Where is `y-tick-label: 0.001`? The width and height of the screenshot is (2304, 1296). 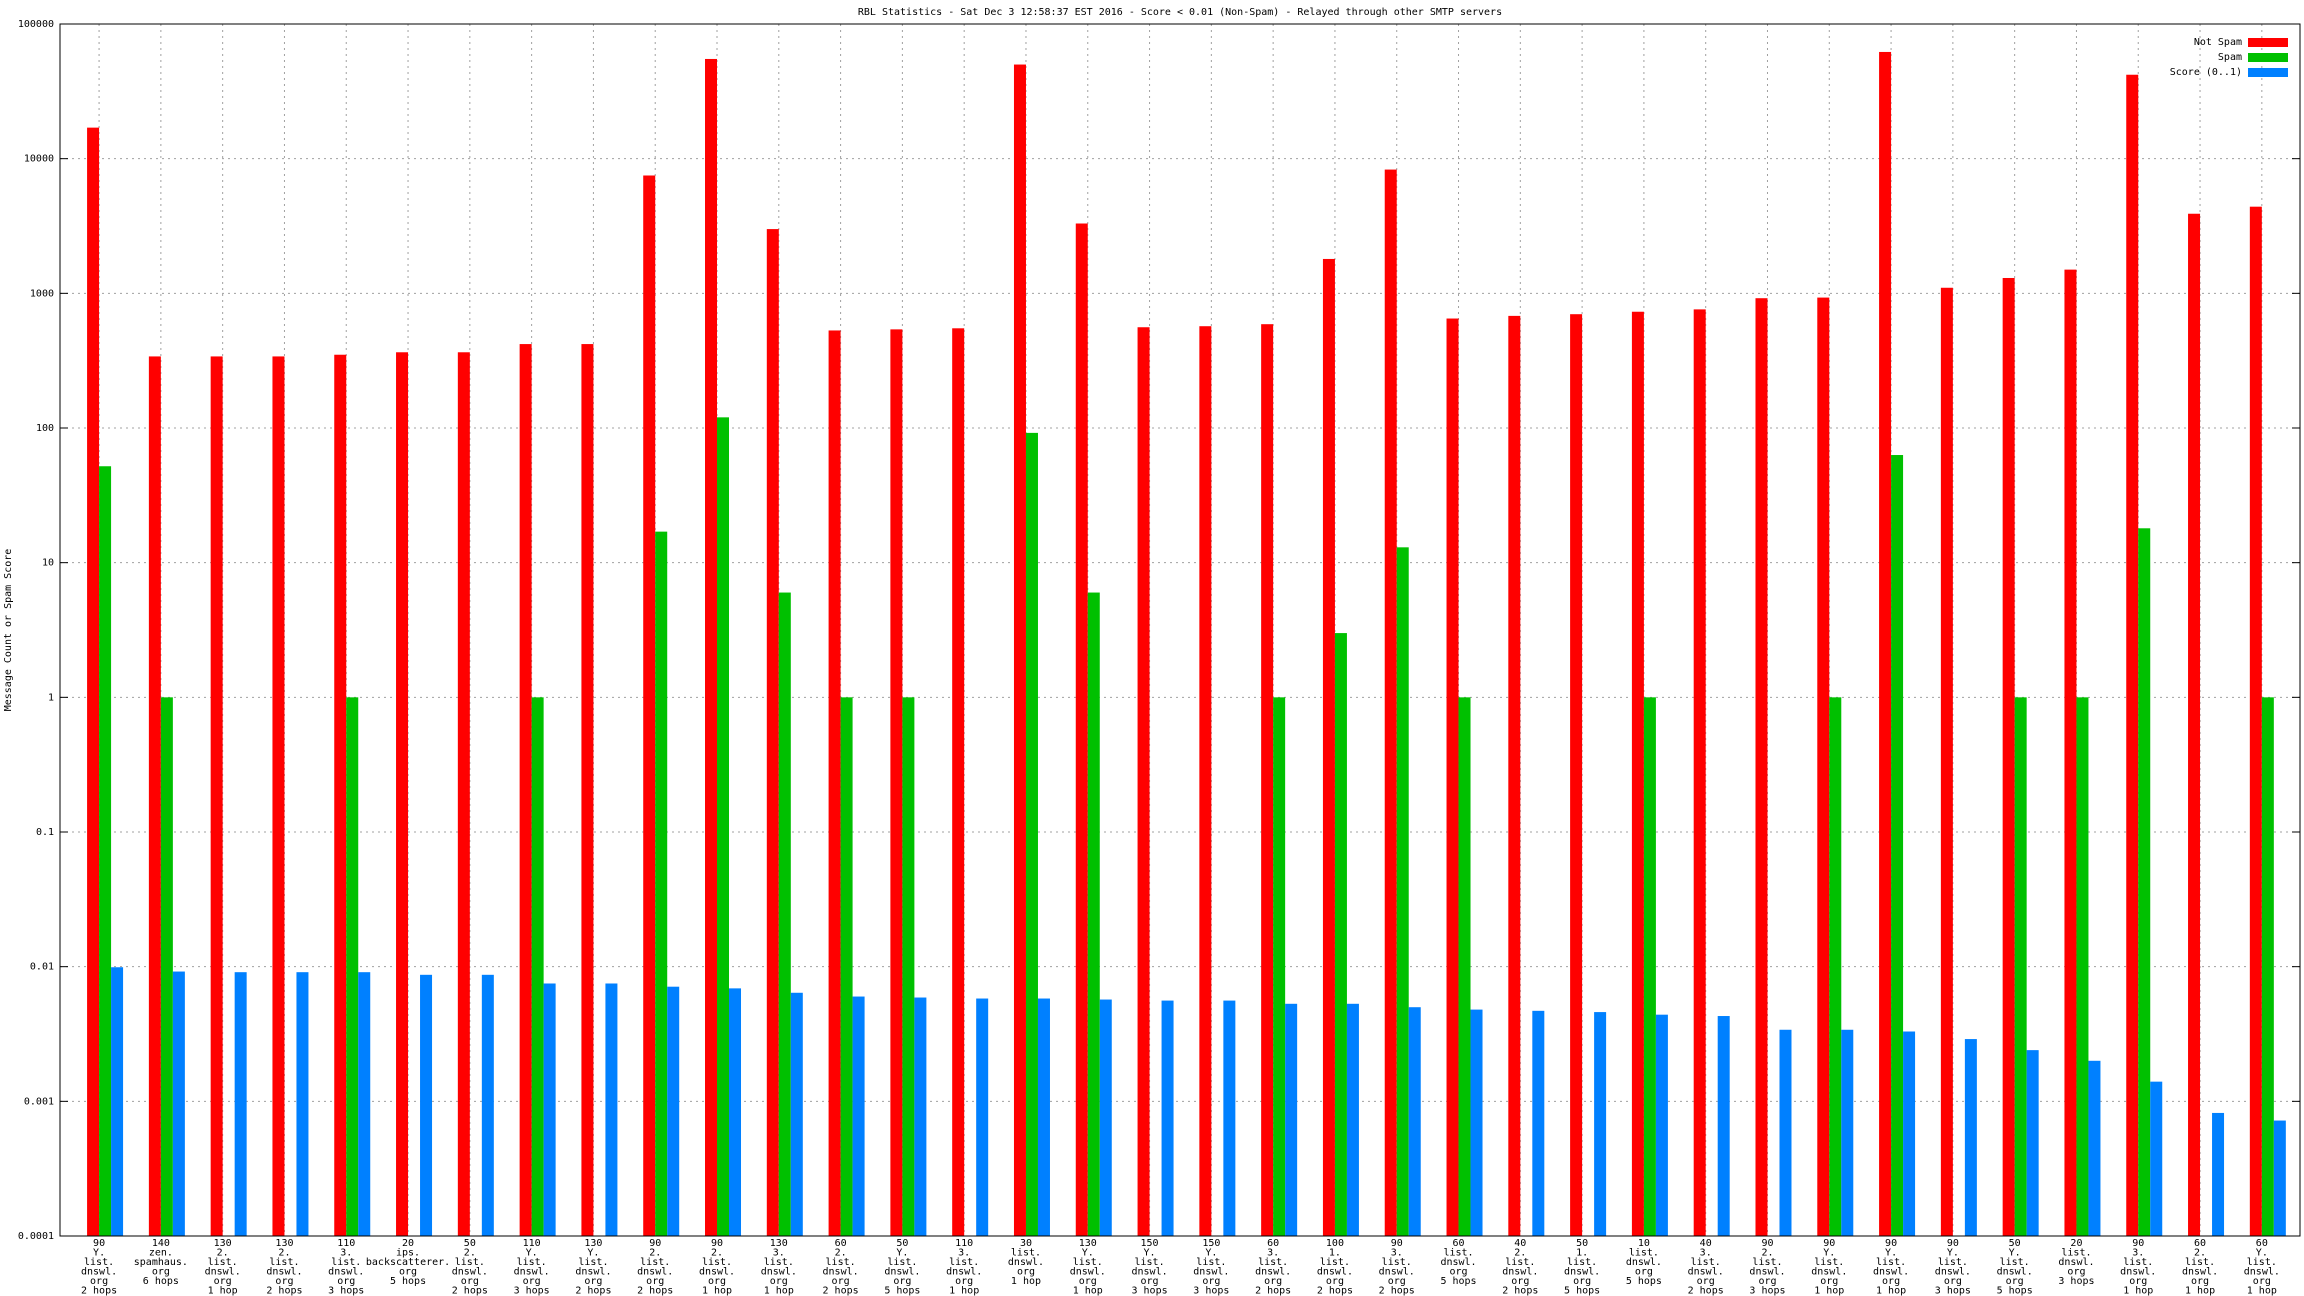
y-tick-label: 0.001 is located at coordinates (39, 1101).